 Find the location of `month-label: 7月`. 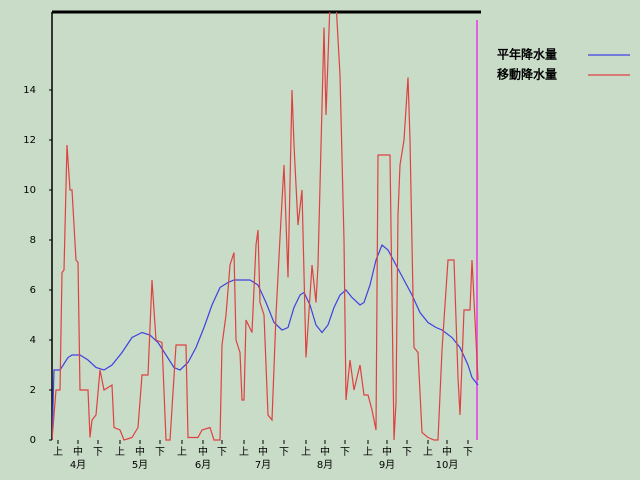

month-label: 7月 is located at coordinates (263, 465).